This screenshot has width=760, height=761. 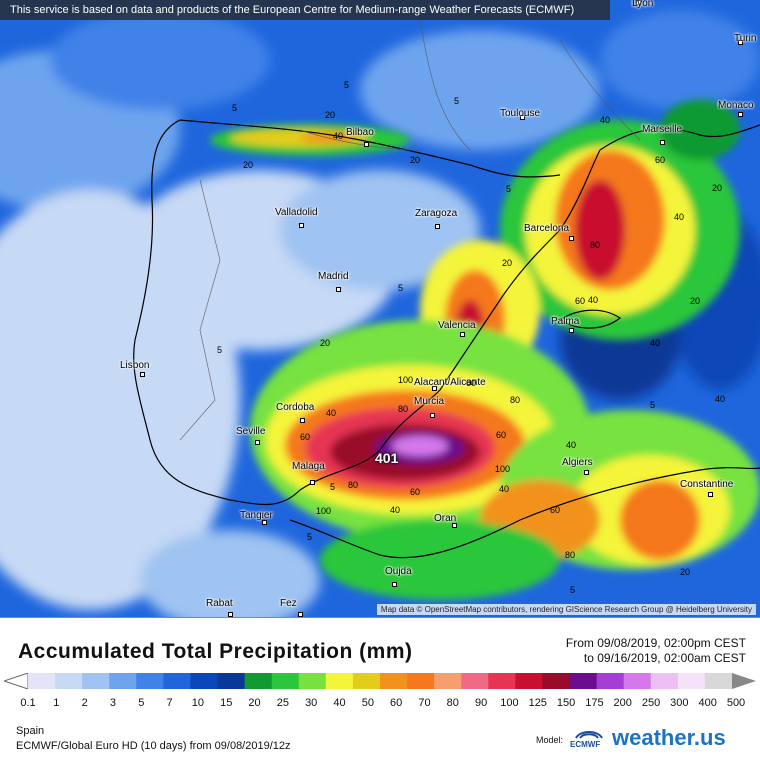 I want to click on city-label: Tangier, so click(x=256, y=515).